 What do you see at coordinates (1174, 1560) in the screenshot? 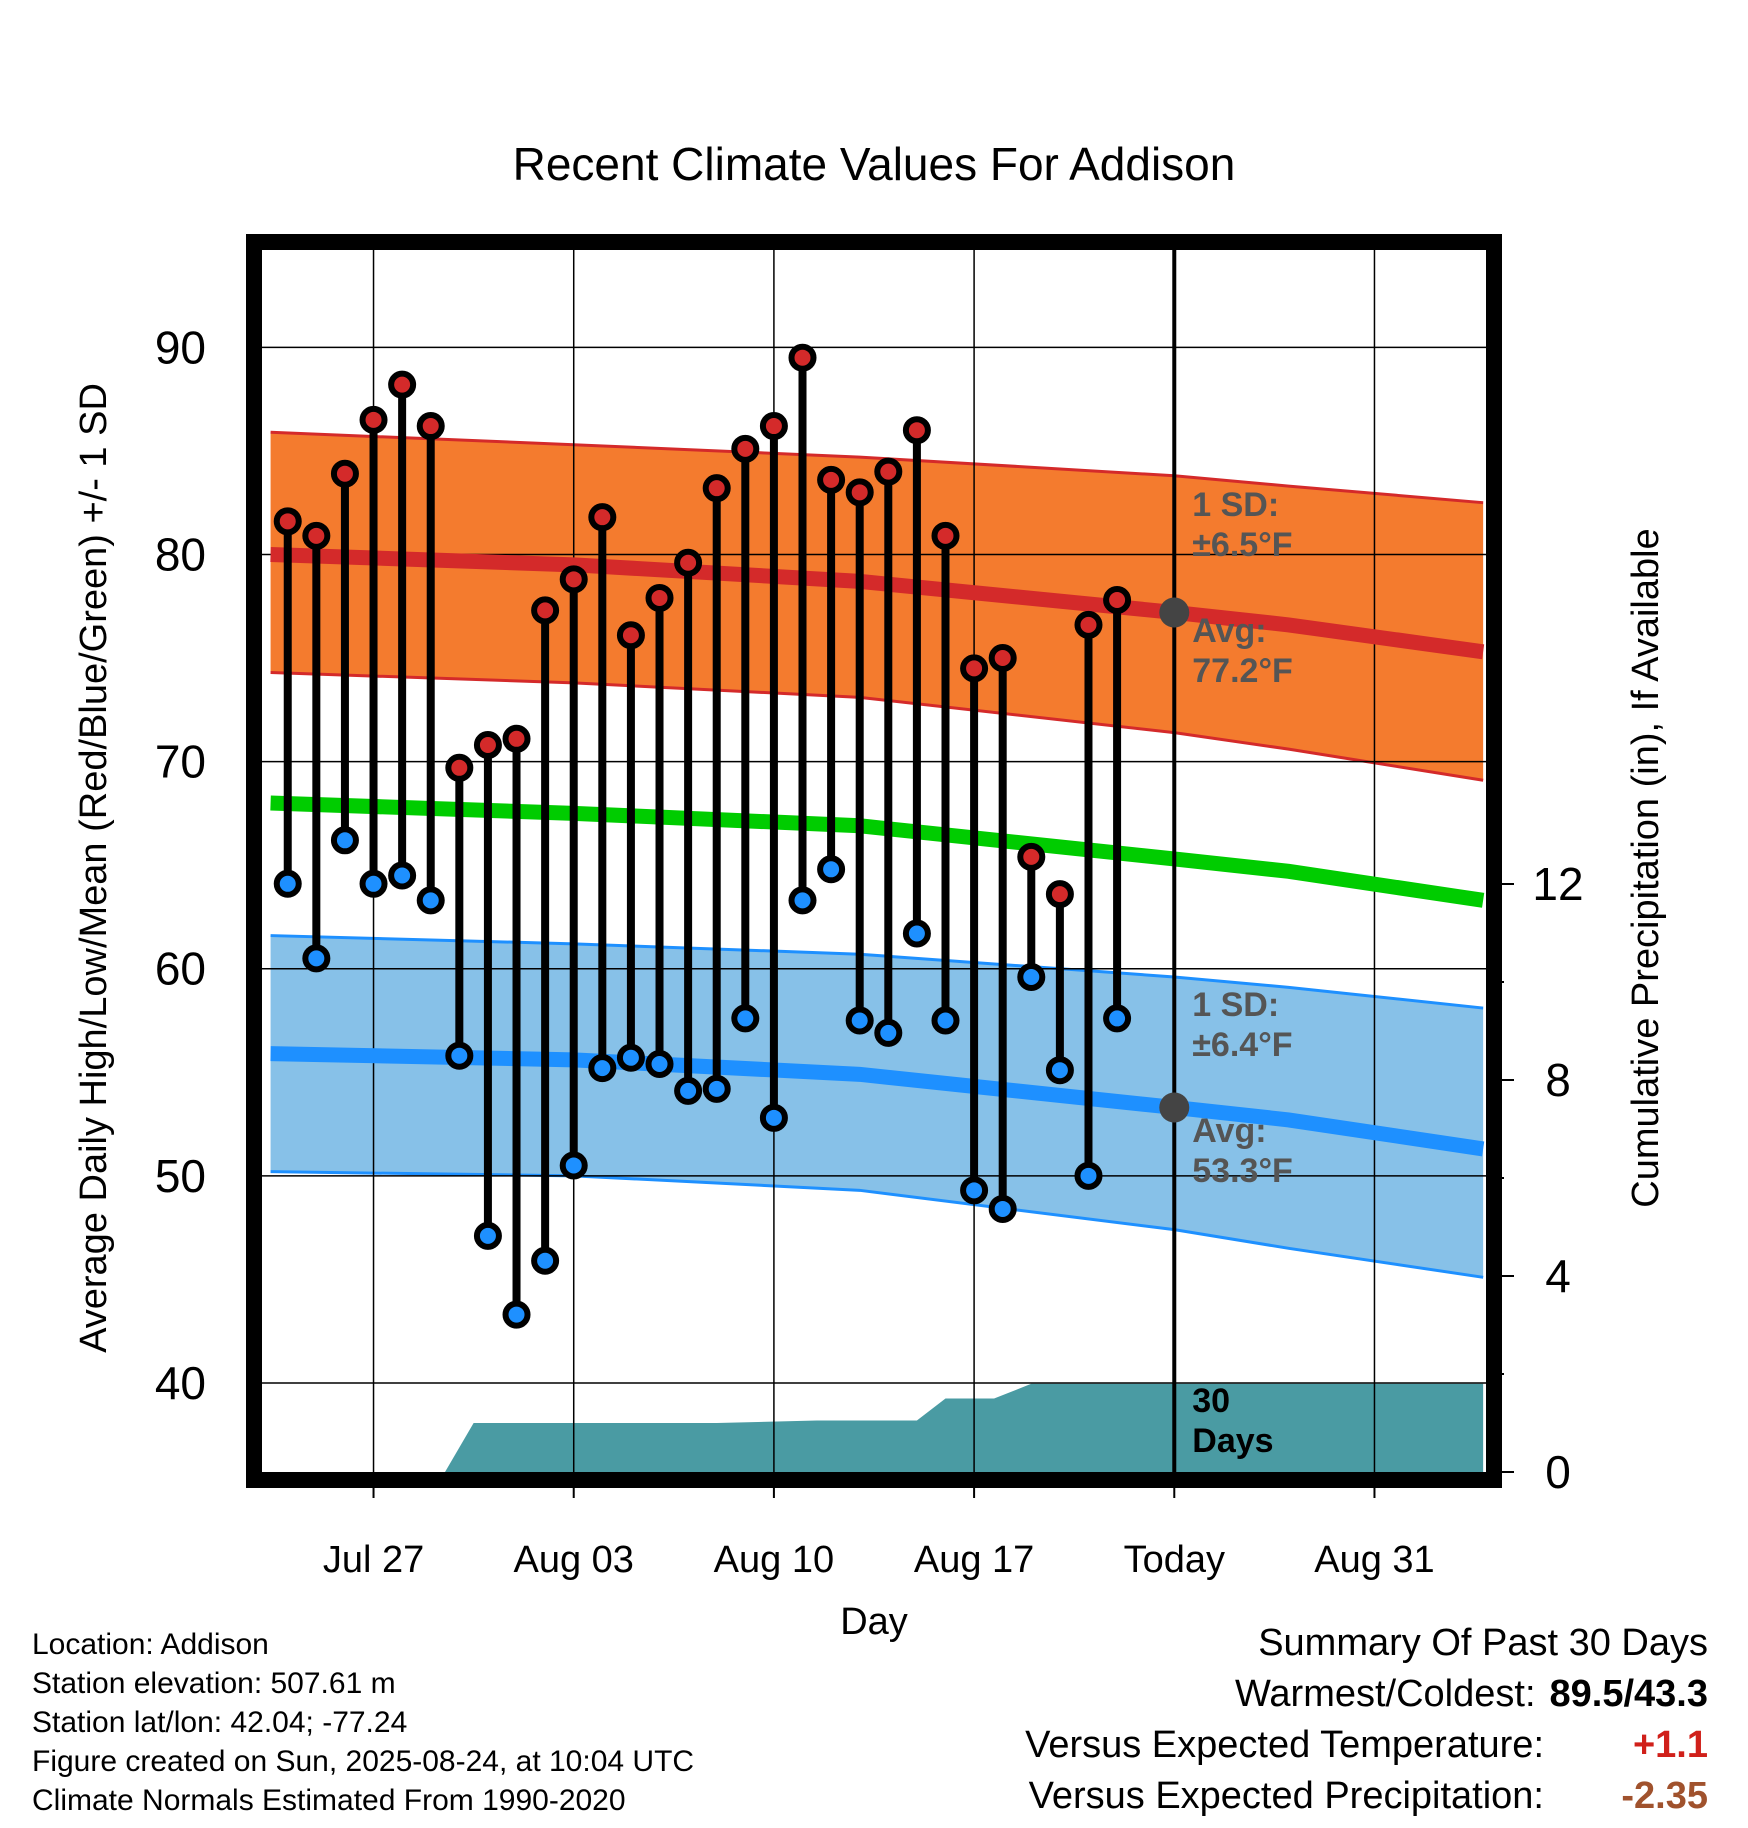
I see `x-tick-label: Today` at bounding box center [1174, 1560].